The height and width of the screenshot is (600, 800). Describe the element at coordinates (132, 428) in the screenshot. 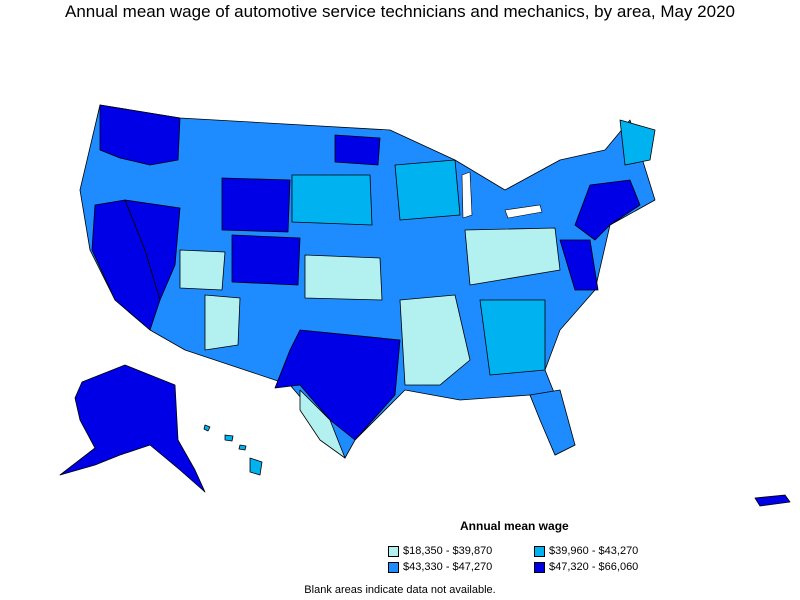

I see `alaska` at that location.